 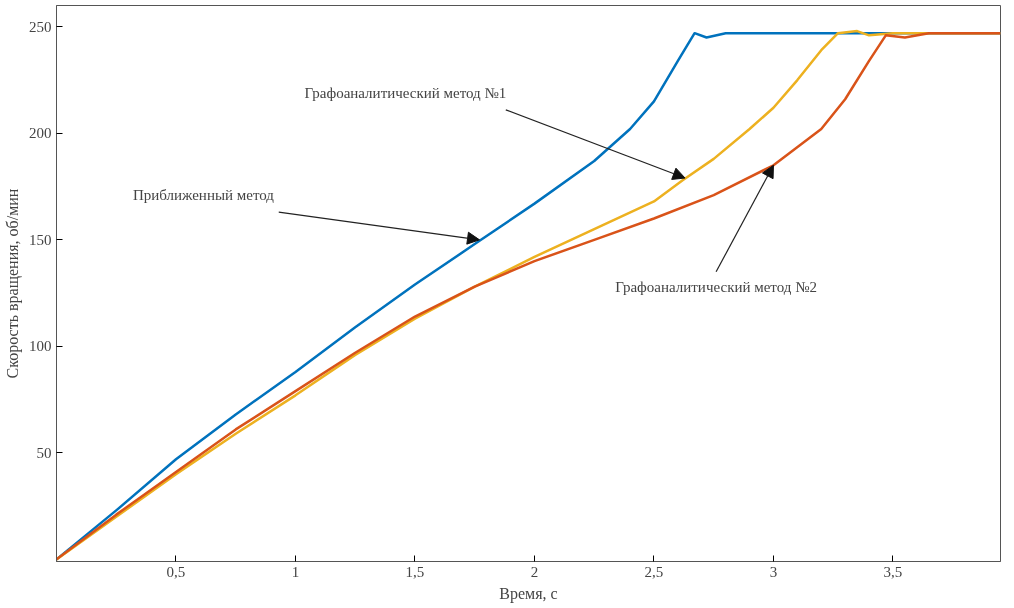 What do you see at coordinates (13, 283) in the screenshot?
I see `y-axis-title: Скорость вращения, об/мин` at bounding box center [13, 283].